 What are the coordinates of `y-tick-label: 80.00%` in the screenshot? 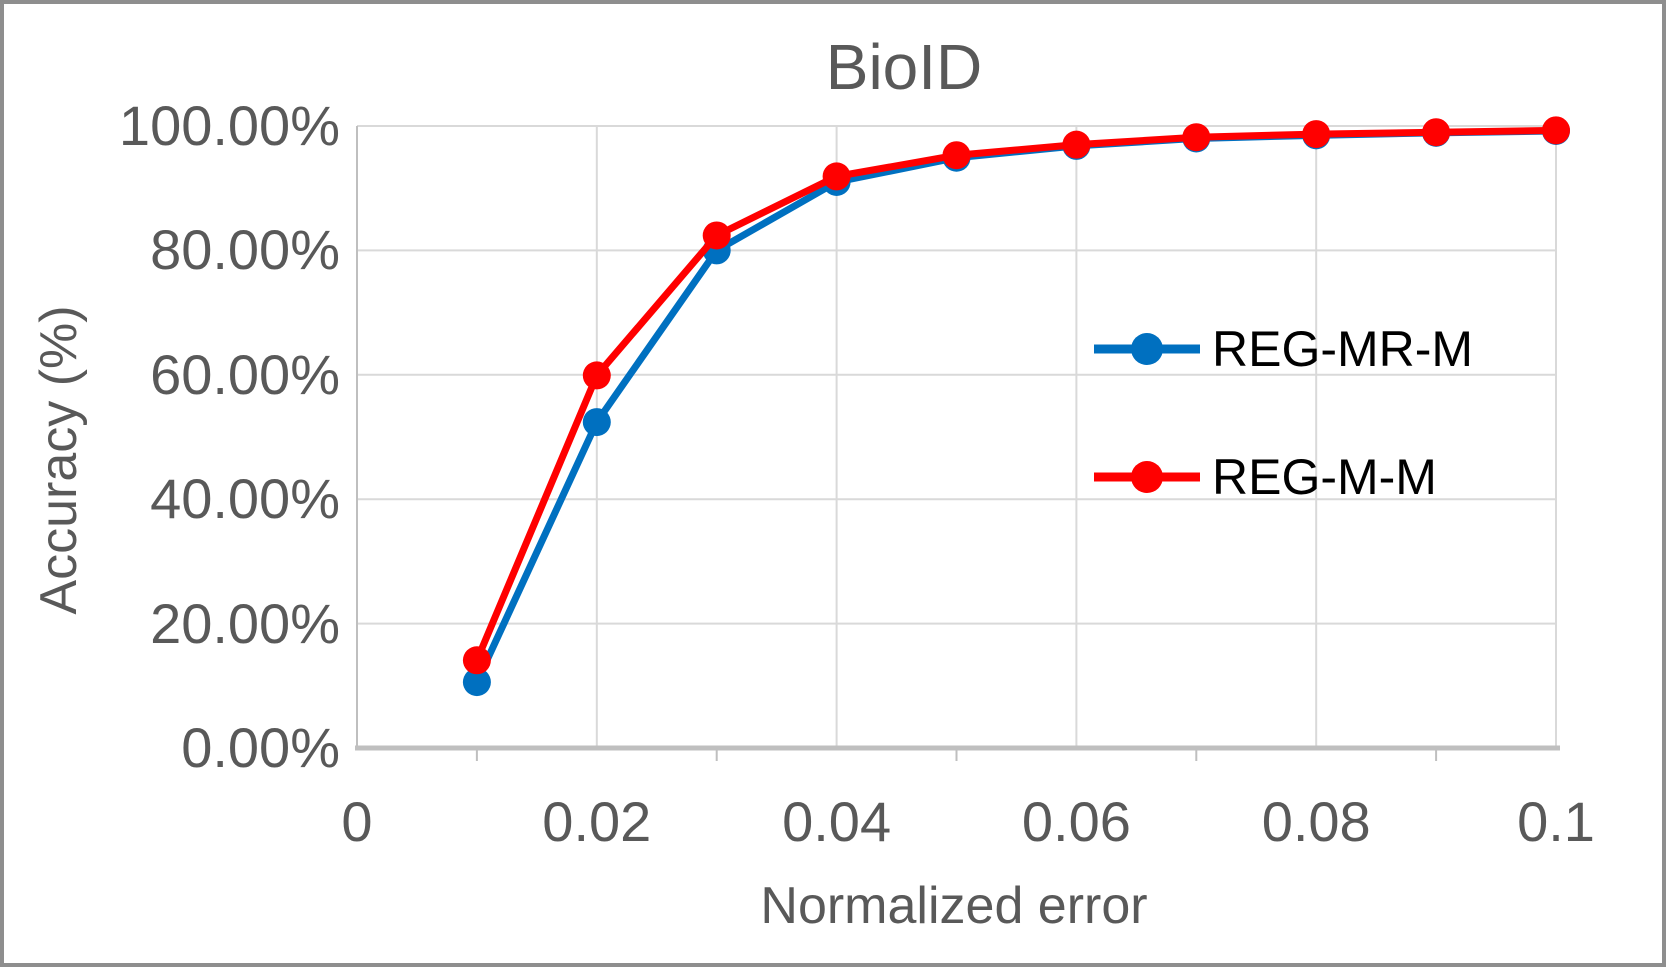 It's located at (245, 250).